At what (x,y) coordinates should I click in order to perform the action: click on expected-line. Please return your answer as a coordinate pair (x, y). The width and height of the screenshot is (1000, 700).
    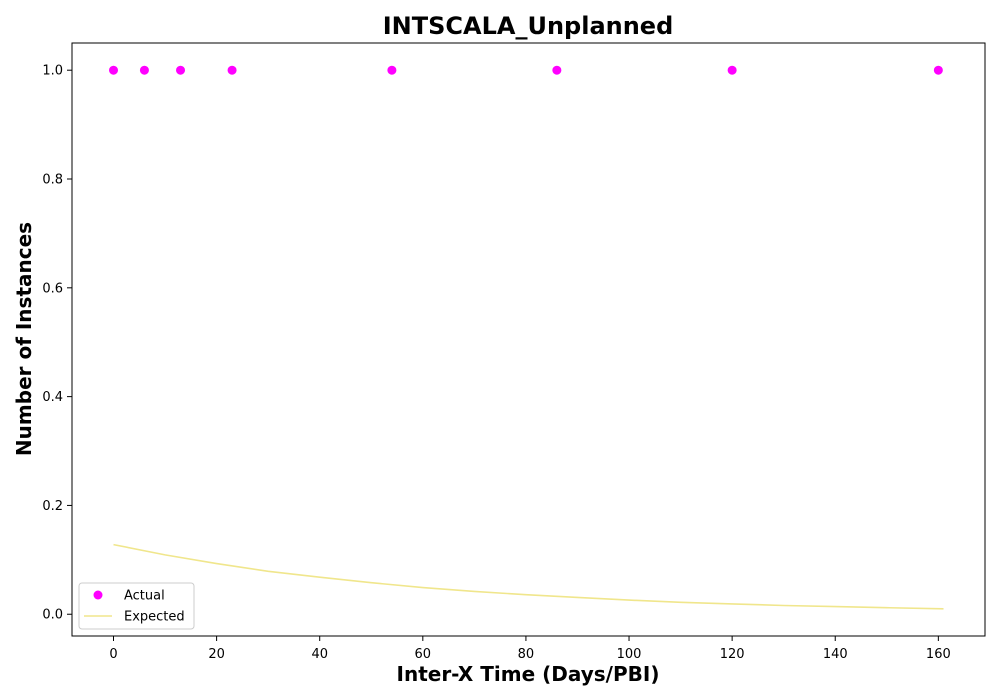
    Looking at the image, I should click on (528, 576).